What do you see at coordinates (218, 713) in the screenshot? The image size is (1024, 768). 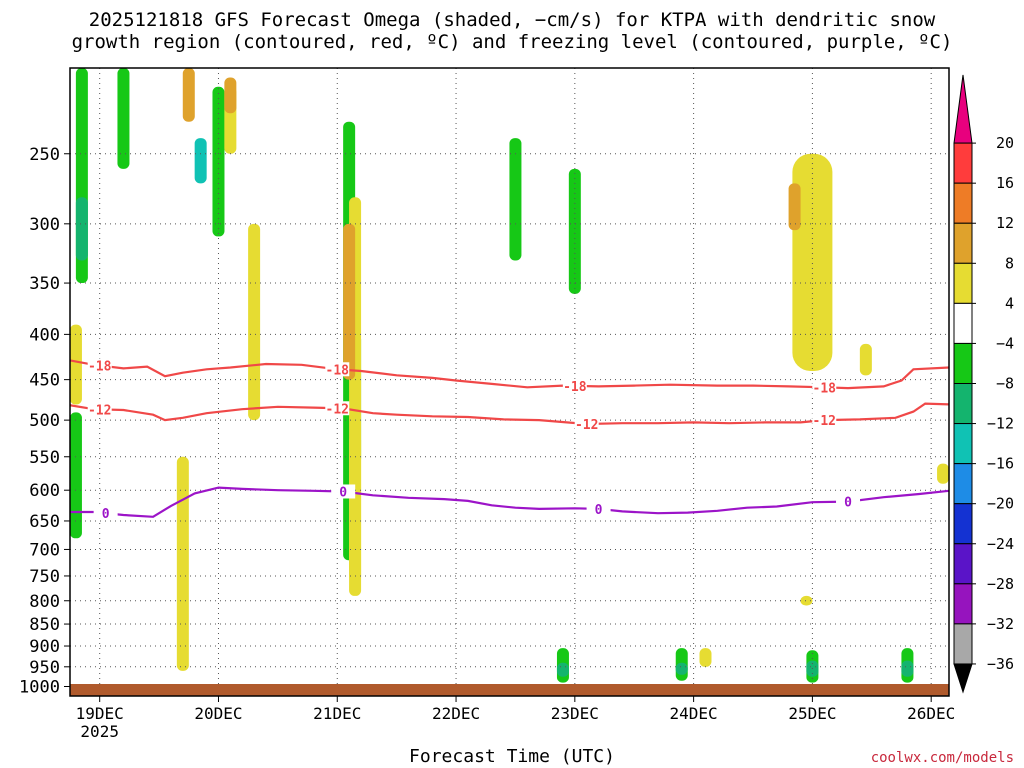 I see `x-tick-label: 20DEC` at bounding box center [218, 713].